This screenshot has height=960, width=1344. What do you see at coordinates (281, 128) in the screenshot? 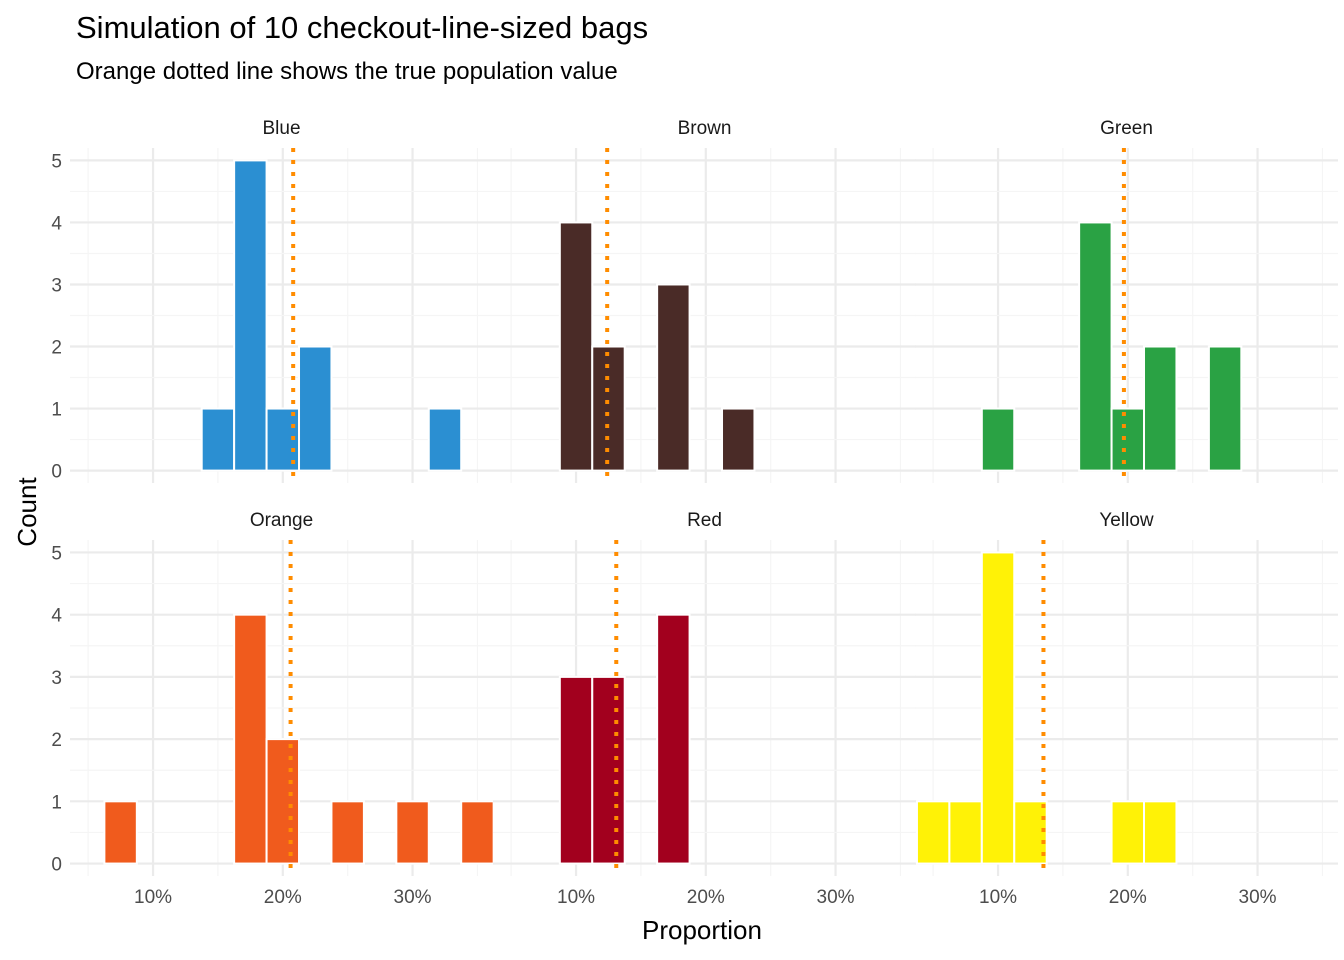
I see `facet-label-blue: Blue` at bounding box center [281, 128].